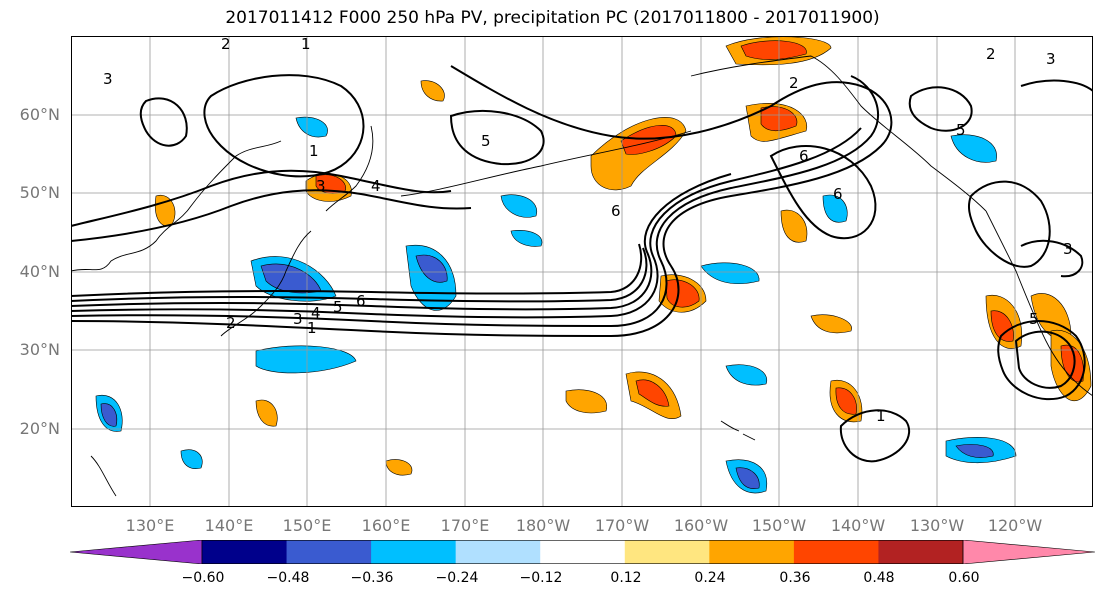 The width and height of the screenshot is (1105, 601). Describe the element at coordinates (1015, 525) in the screenshot. I see `lon-label: 120°W` at that location.